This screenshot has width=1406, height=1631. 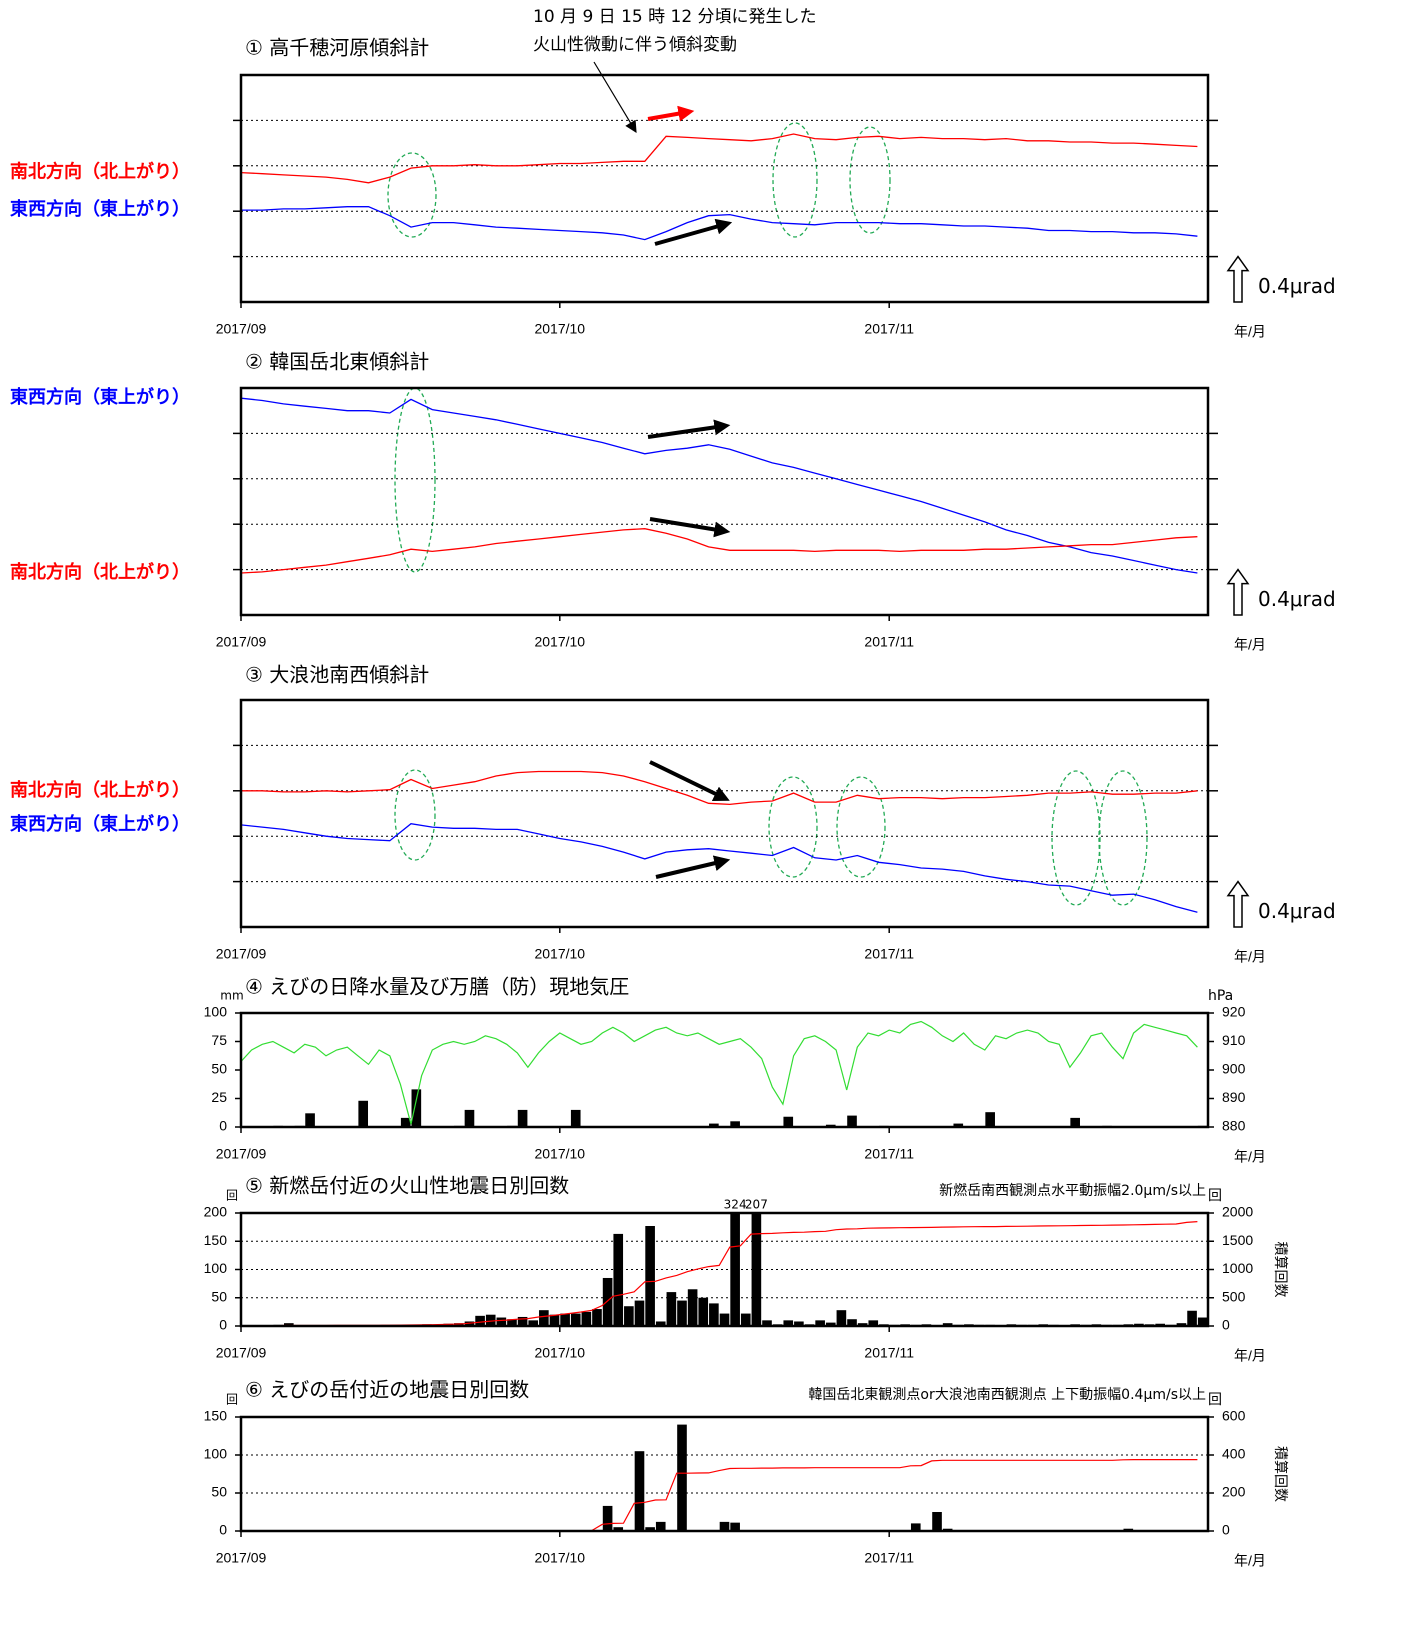 I want to click on y2-unit: 回, so click(x=1215, y=1196).